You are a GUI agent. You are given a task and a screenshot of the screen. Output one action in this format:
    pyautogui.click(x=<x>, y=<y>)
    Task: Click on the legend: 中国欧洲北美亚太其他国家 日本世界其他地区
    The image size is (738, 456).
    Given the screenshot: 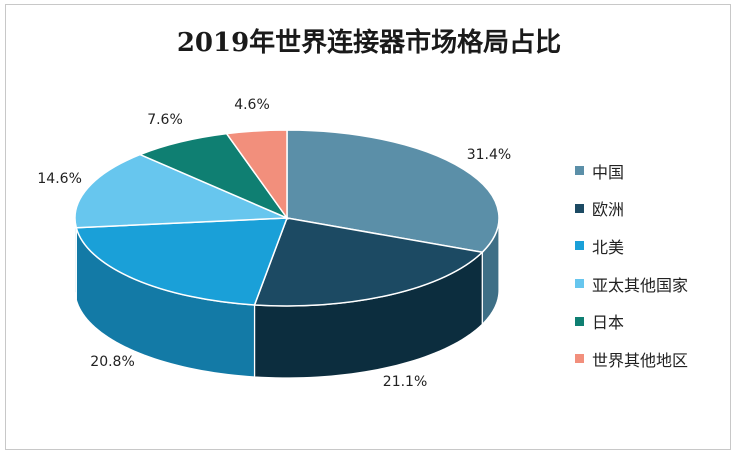 What is the action you would take?
    pyautogui.click(x=631, y=265)
    